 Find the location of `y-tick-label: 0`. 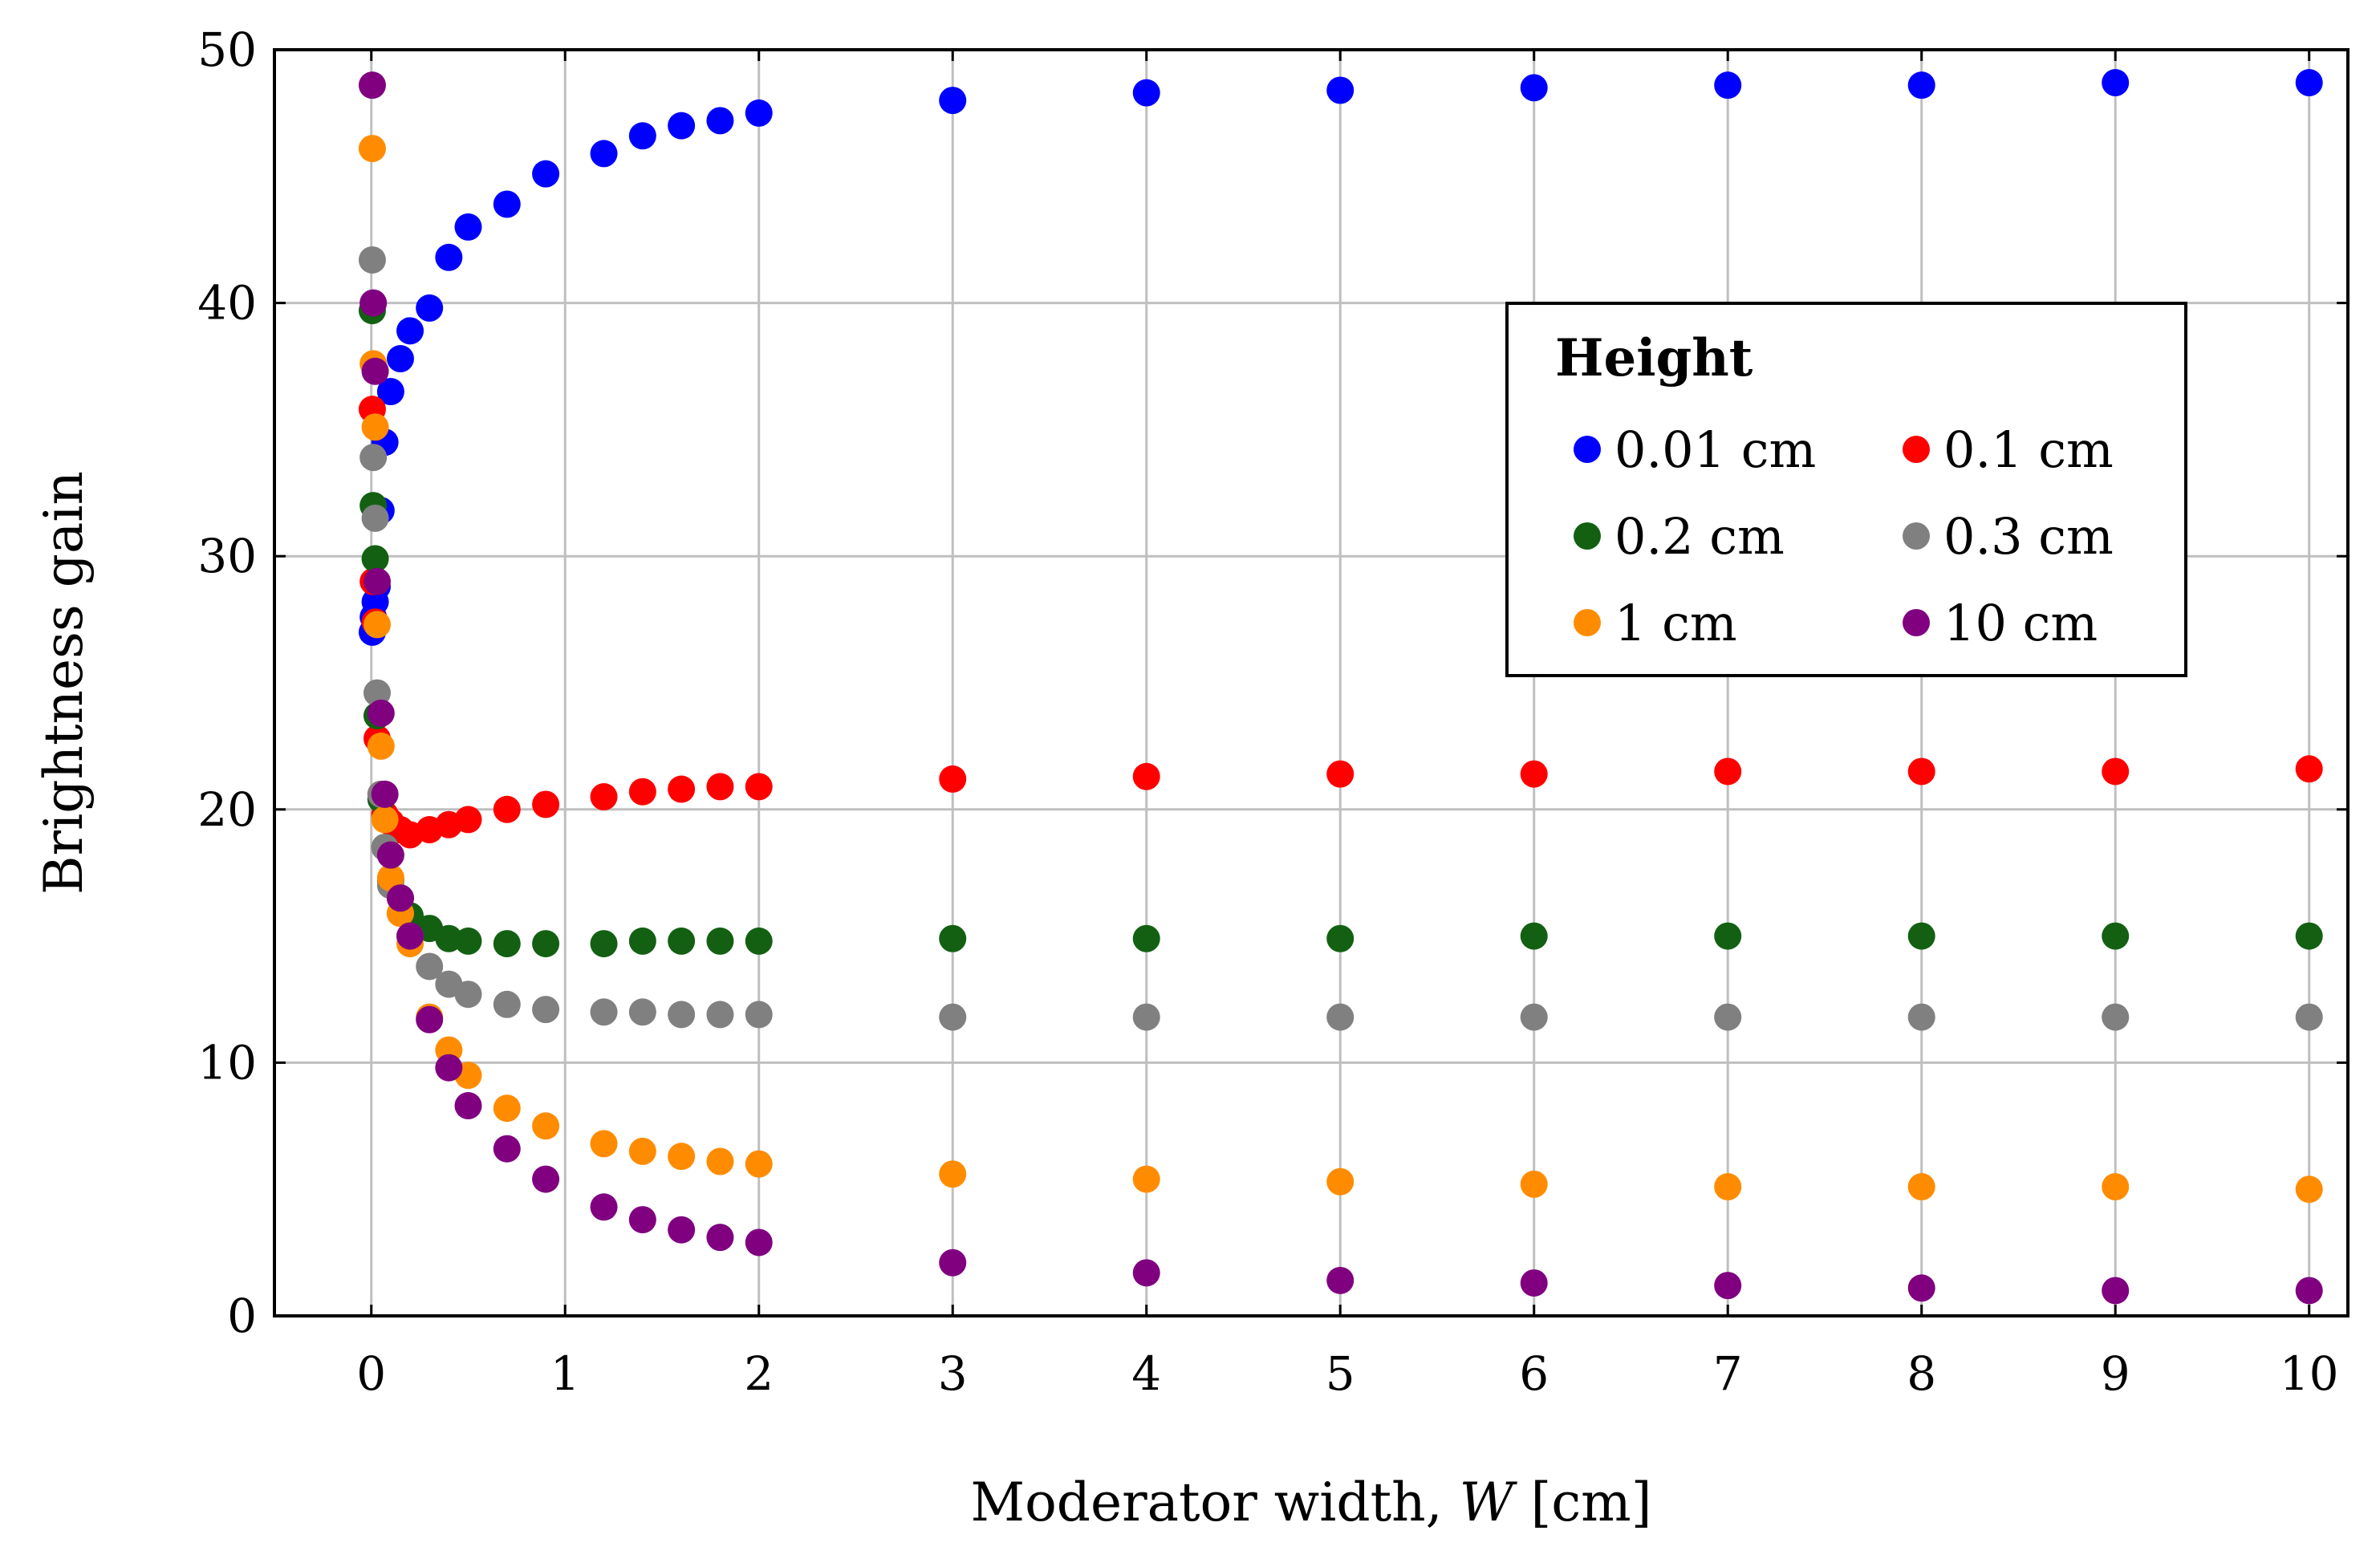

y-tick-label: 0 is located at coordinates (242, 1316).